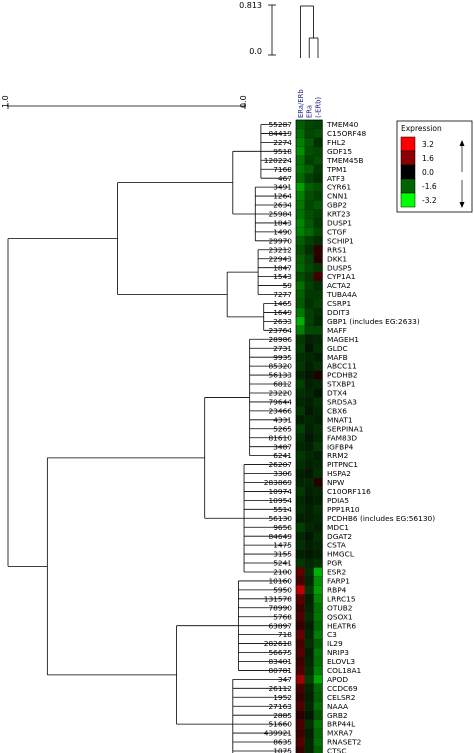  What do you see at coordinates (429, 200) in the screenshot?
I see `legend-label: -3.2` at bounding box center [429, 200].